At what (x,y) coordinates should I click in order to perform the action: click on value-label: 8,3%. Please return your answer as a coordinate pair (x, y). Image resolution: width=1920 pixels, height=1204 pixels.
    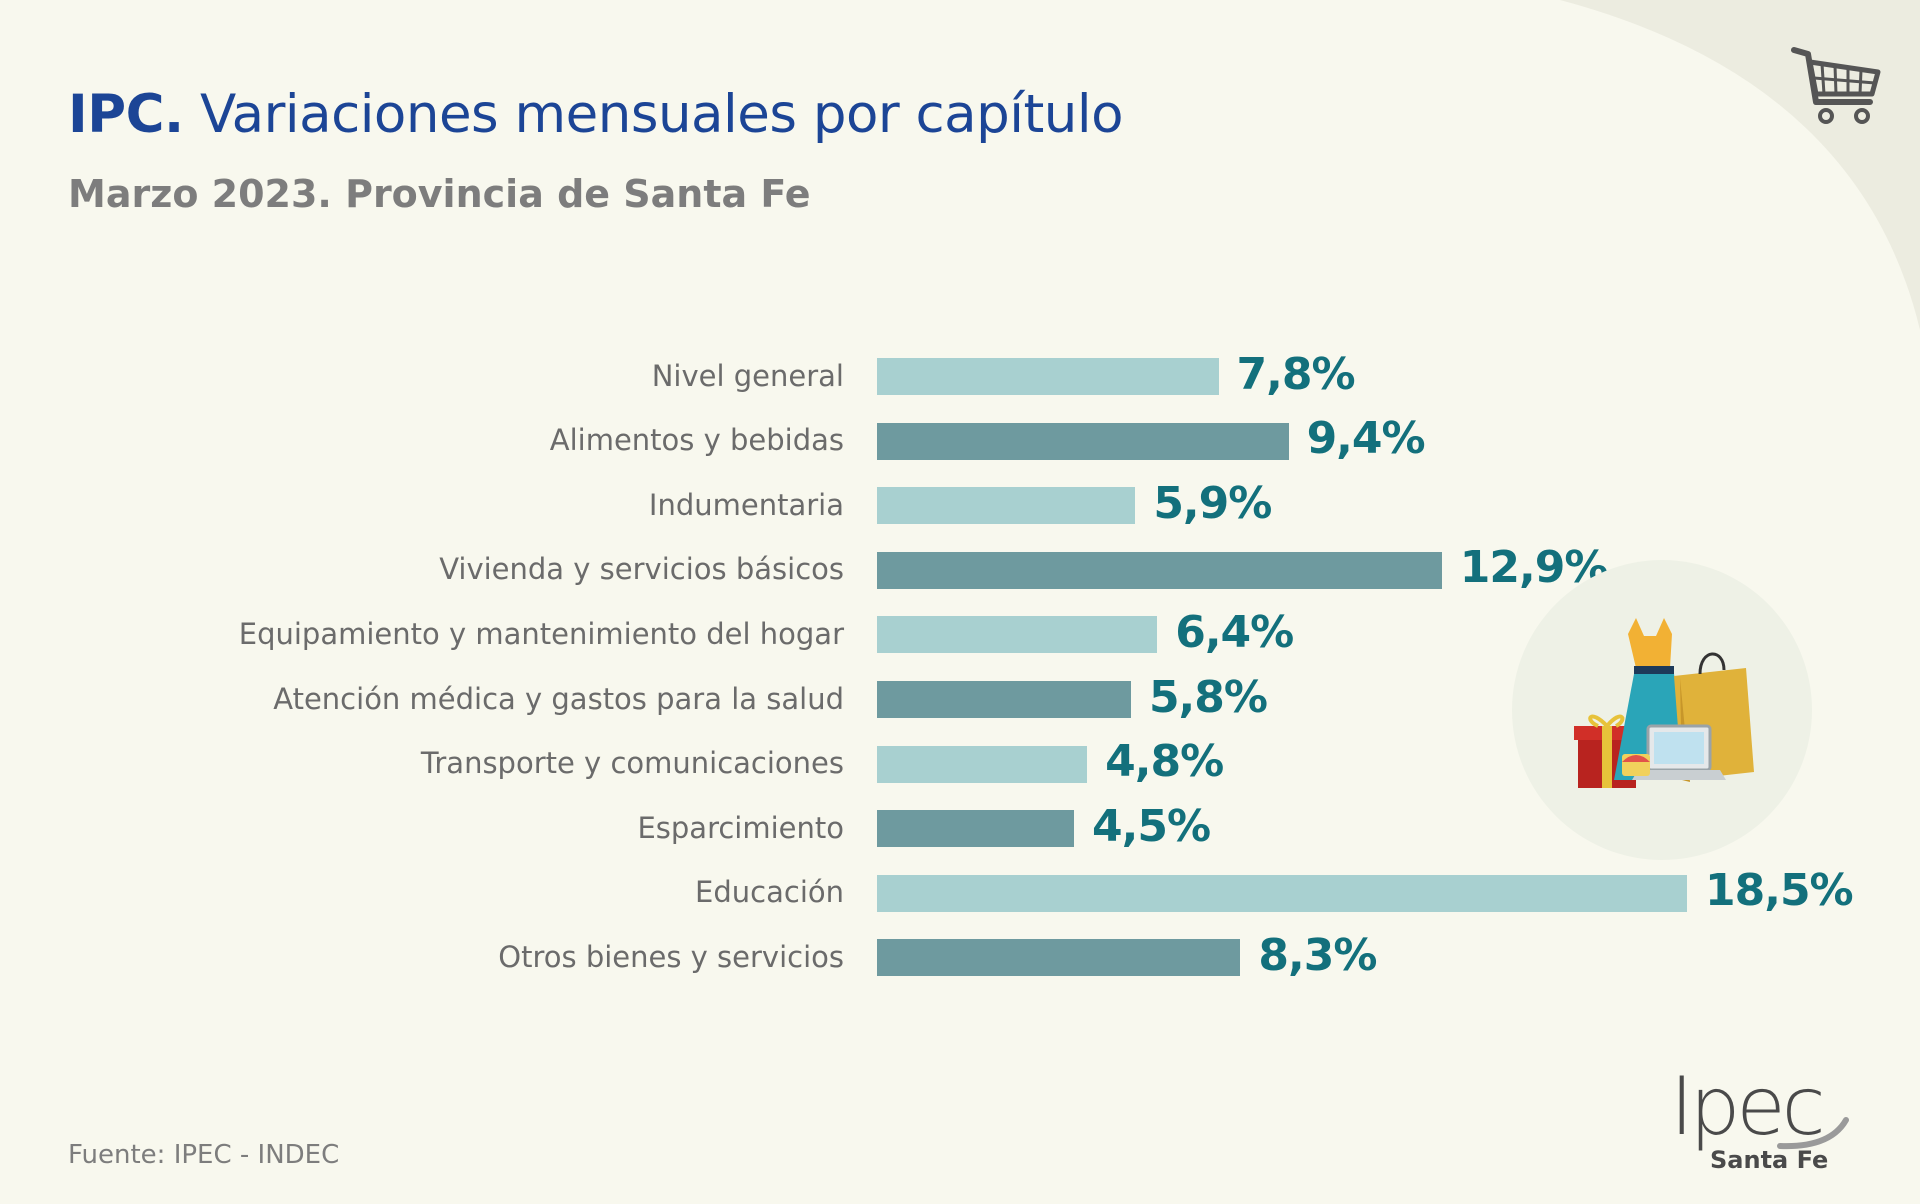
    Looking at the image, I should click on (1317, 955).